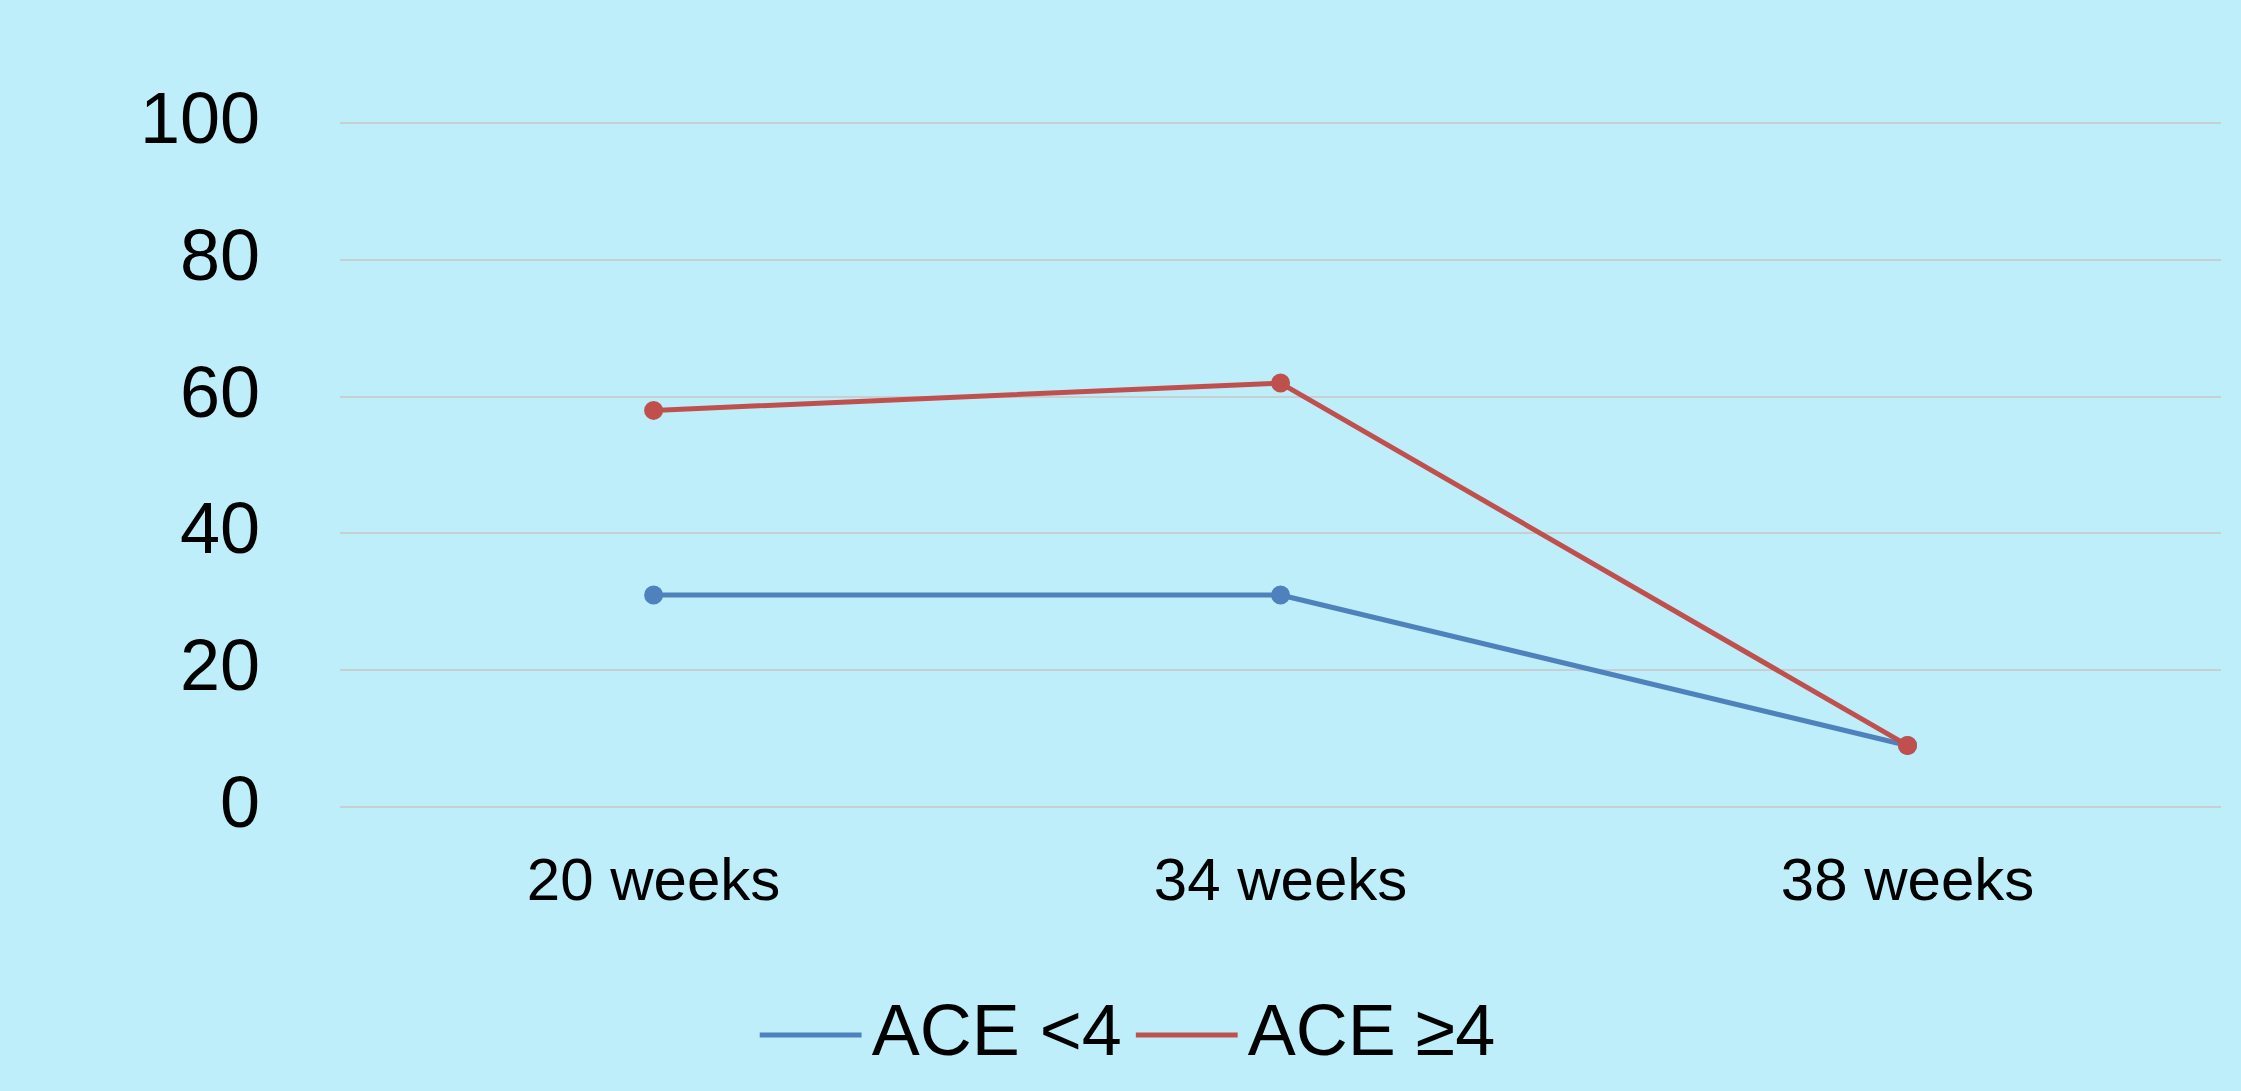 The width and height of the screenshot is (2241, 1091). What do you see at coordinates (200, 118) in the screenshot?
I see `y-tick-label: 100` at bounding box center [200, 118].